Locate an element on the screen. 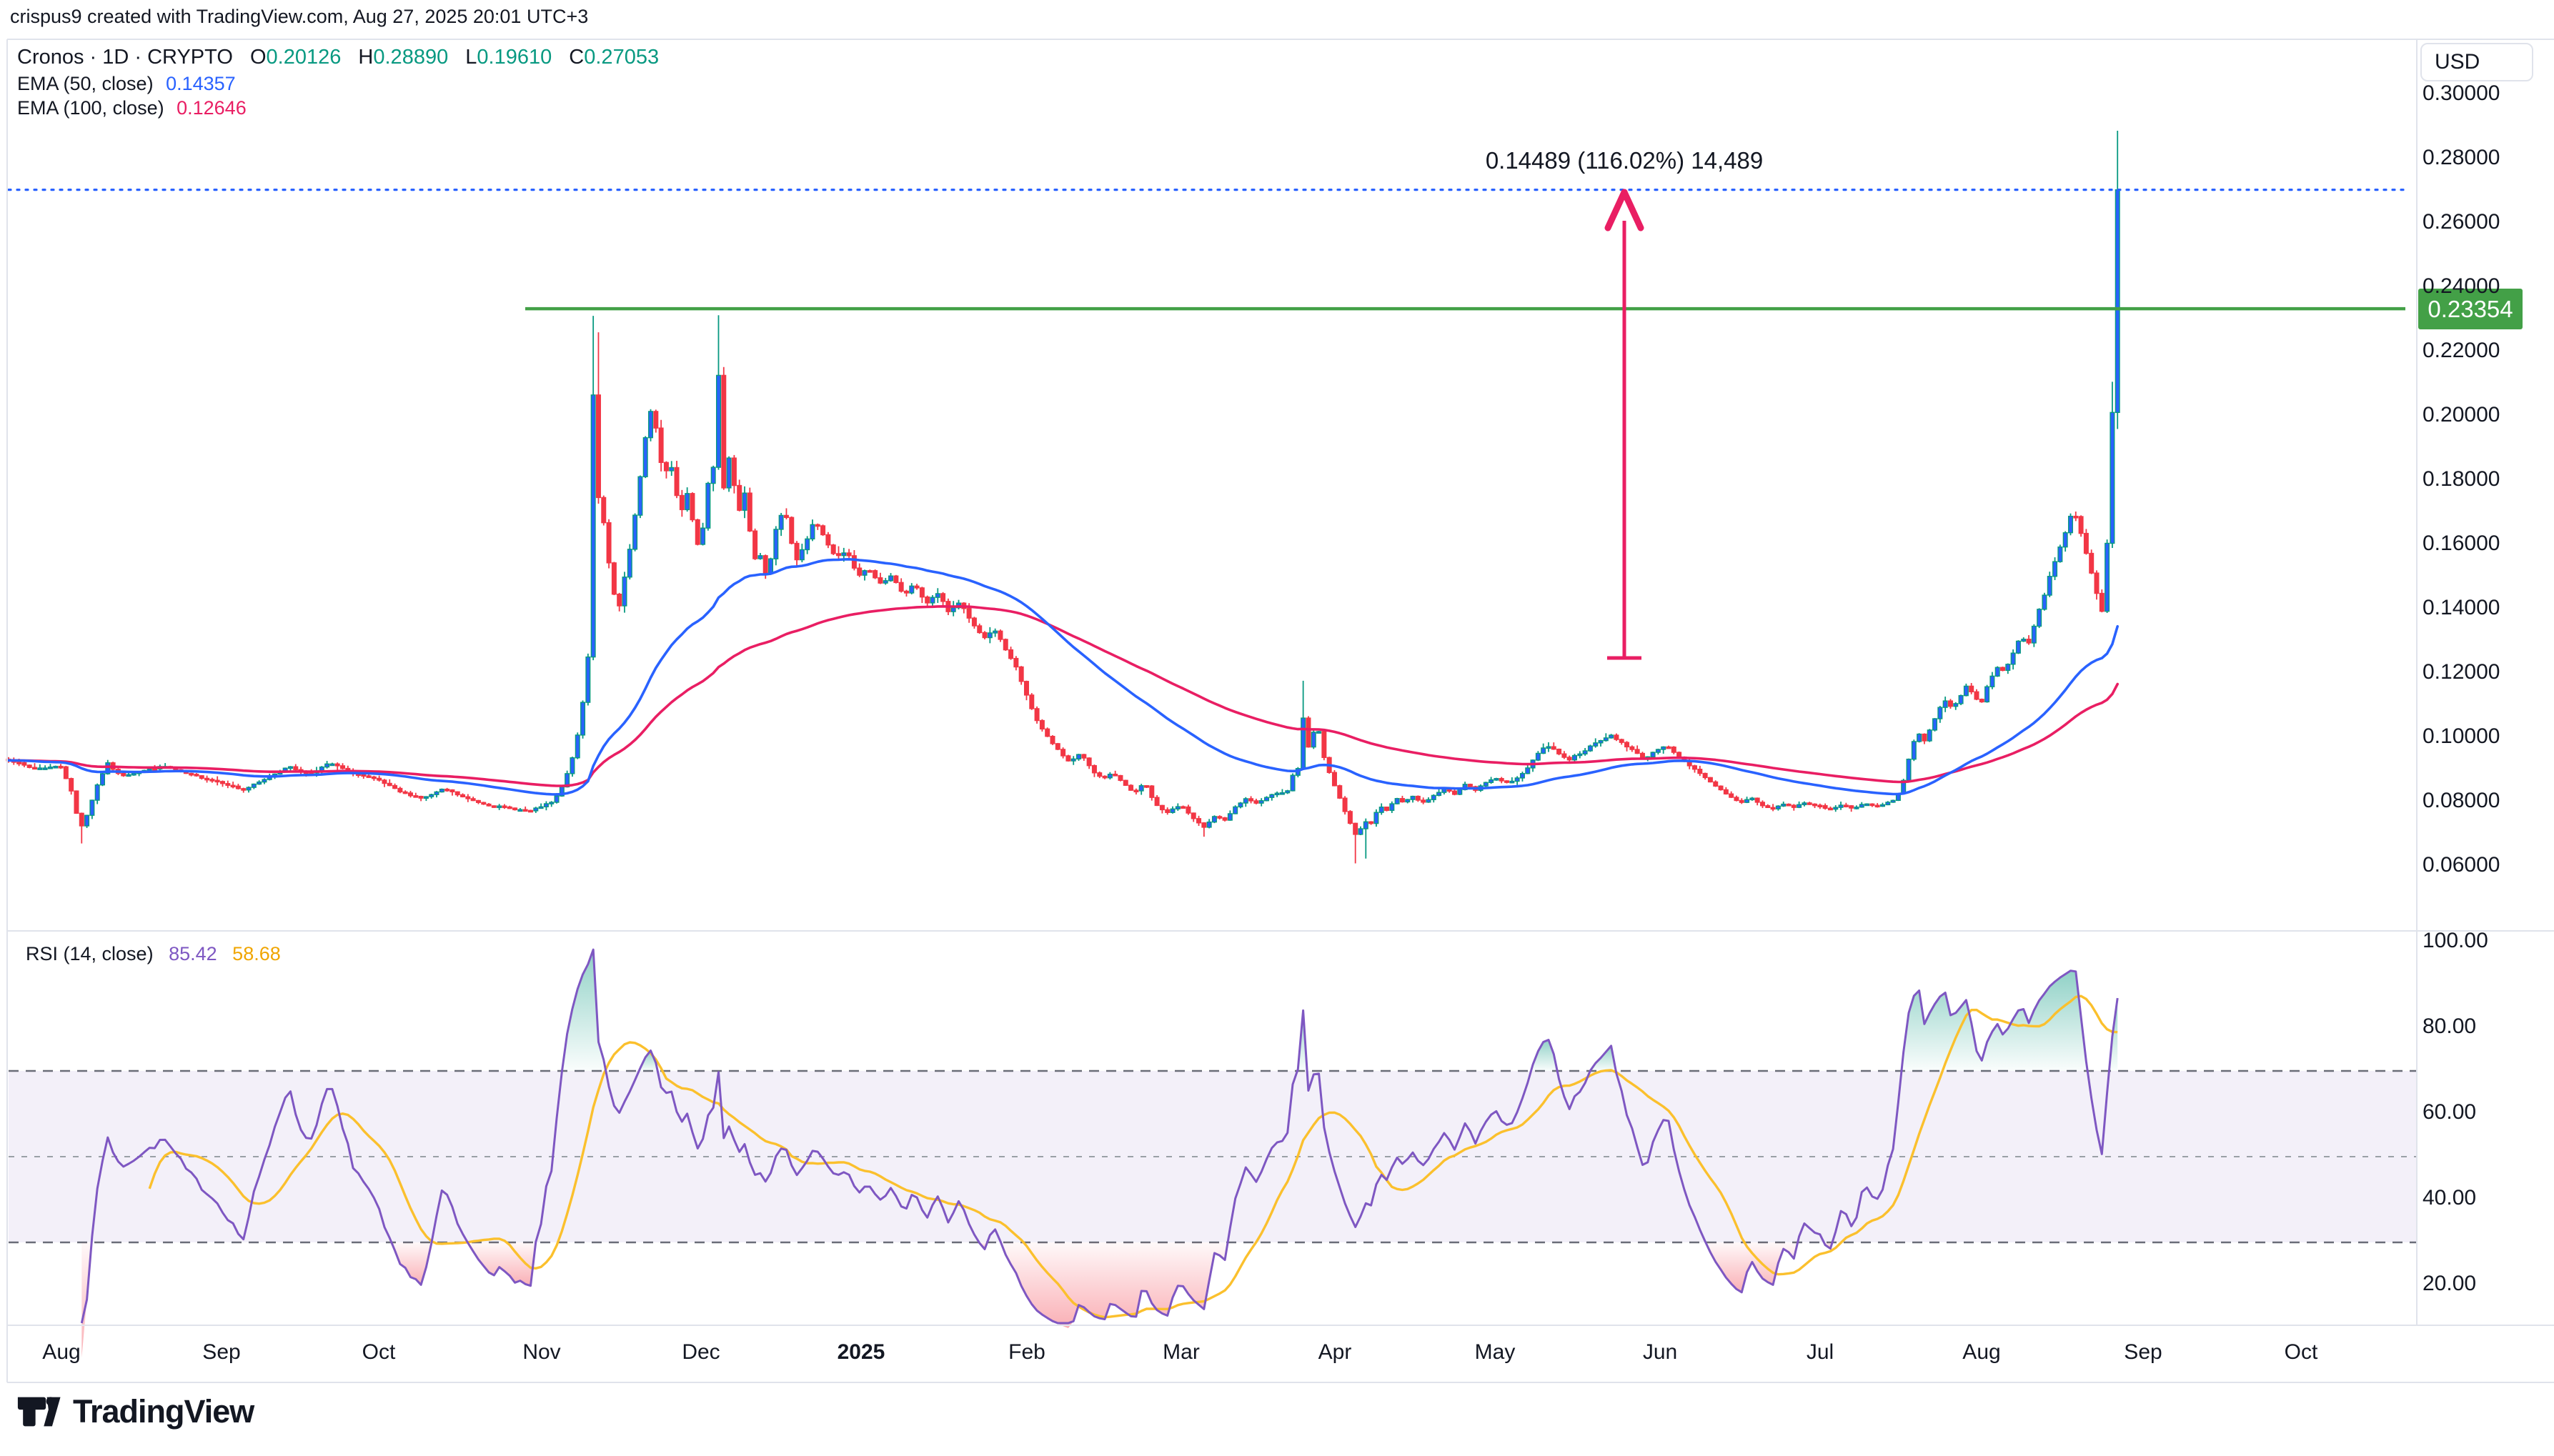 The image size is (2554, 1456). rsi-tick-label: 80.00 is located at coordinates (2450, 1026).